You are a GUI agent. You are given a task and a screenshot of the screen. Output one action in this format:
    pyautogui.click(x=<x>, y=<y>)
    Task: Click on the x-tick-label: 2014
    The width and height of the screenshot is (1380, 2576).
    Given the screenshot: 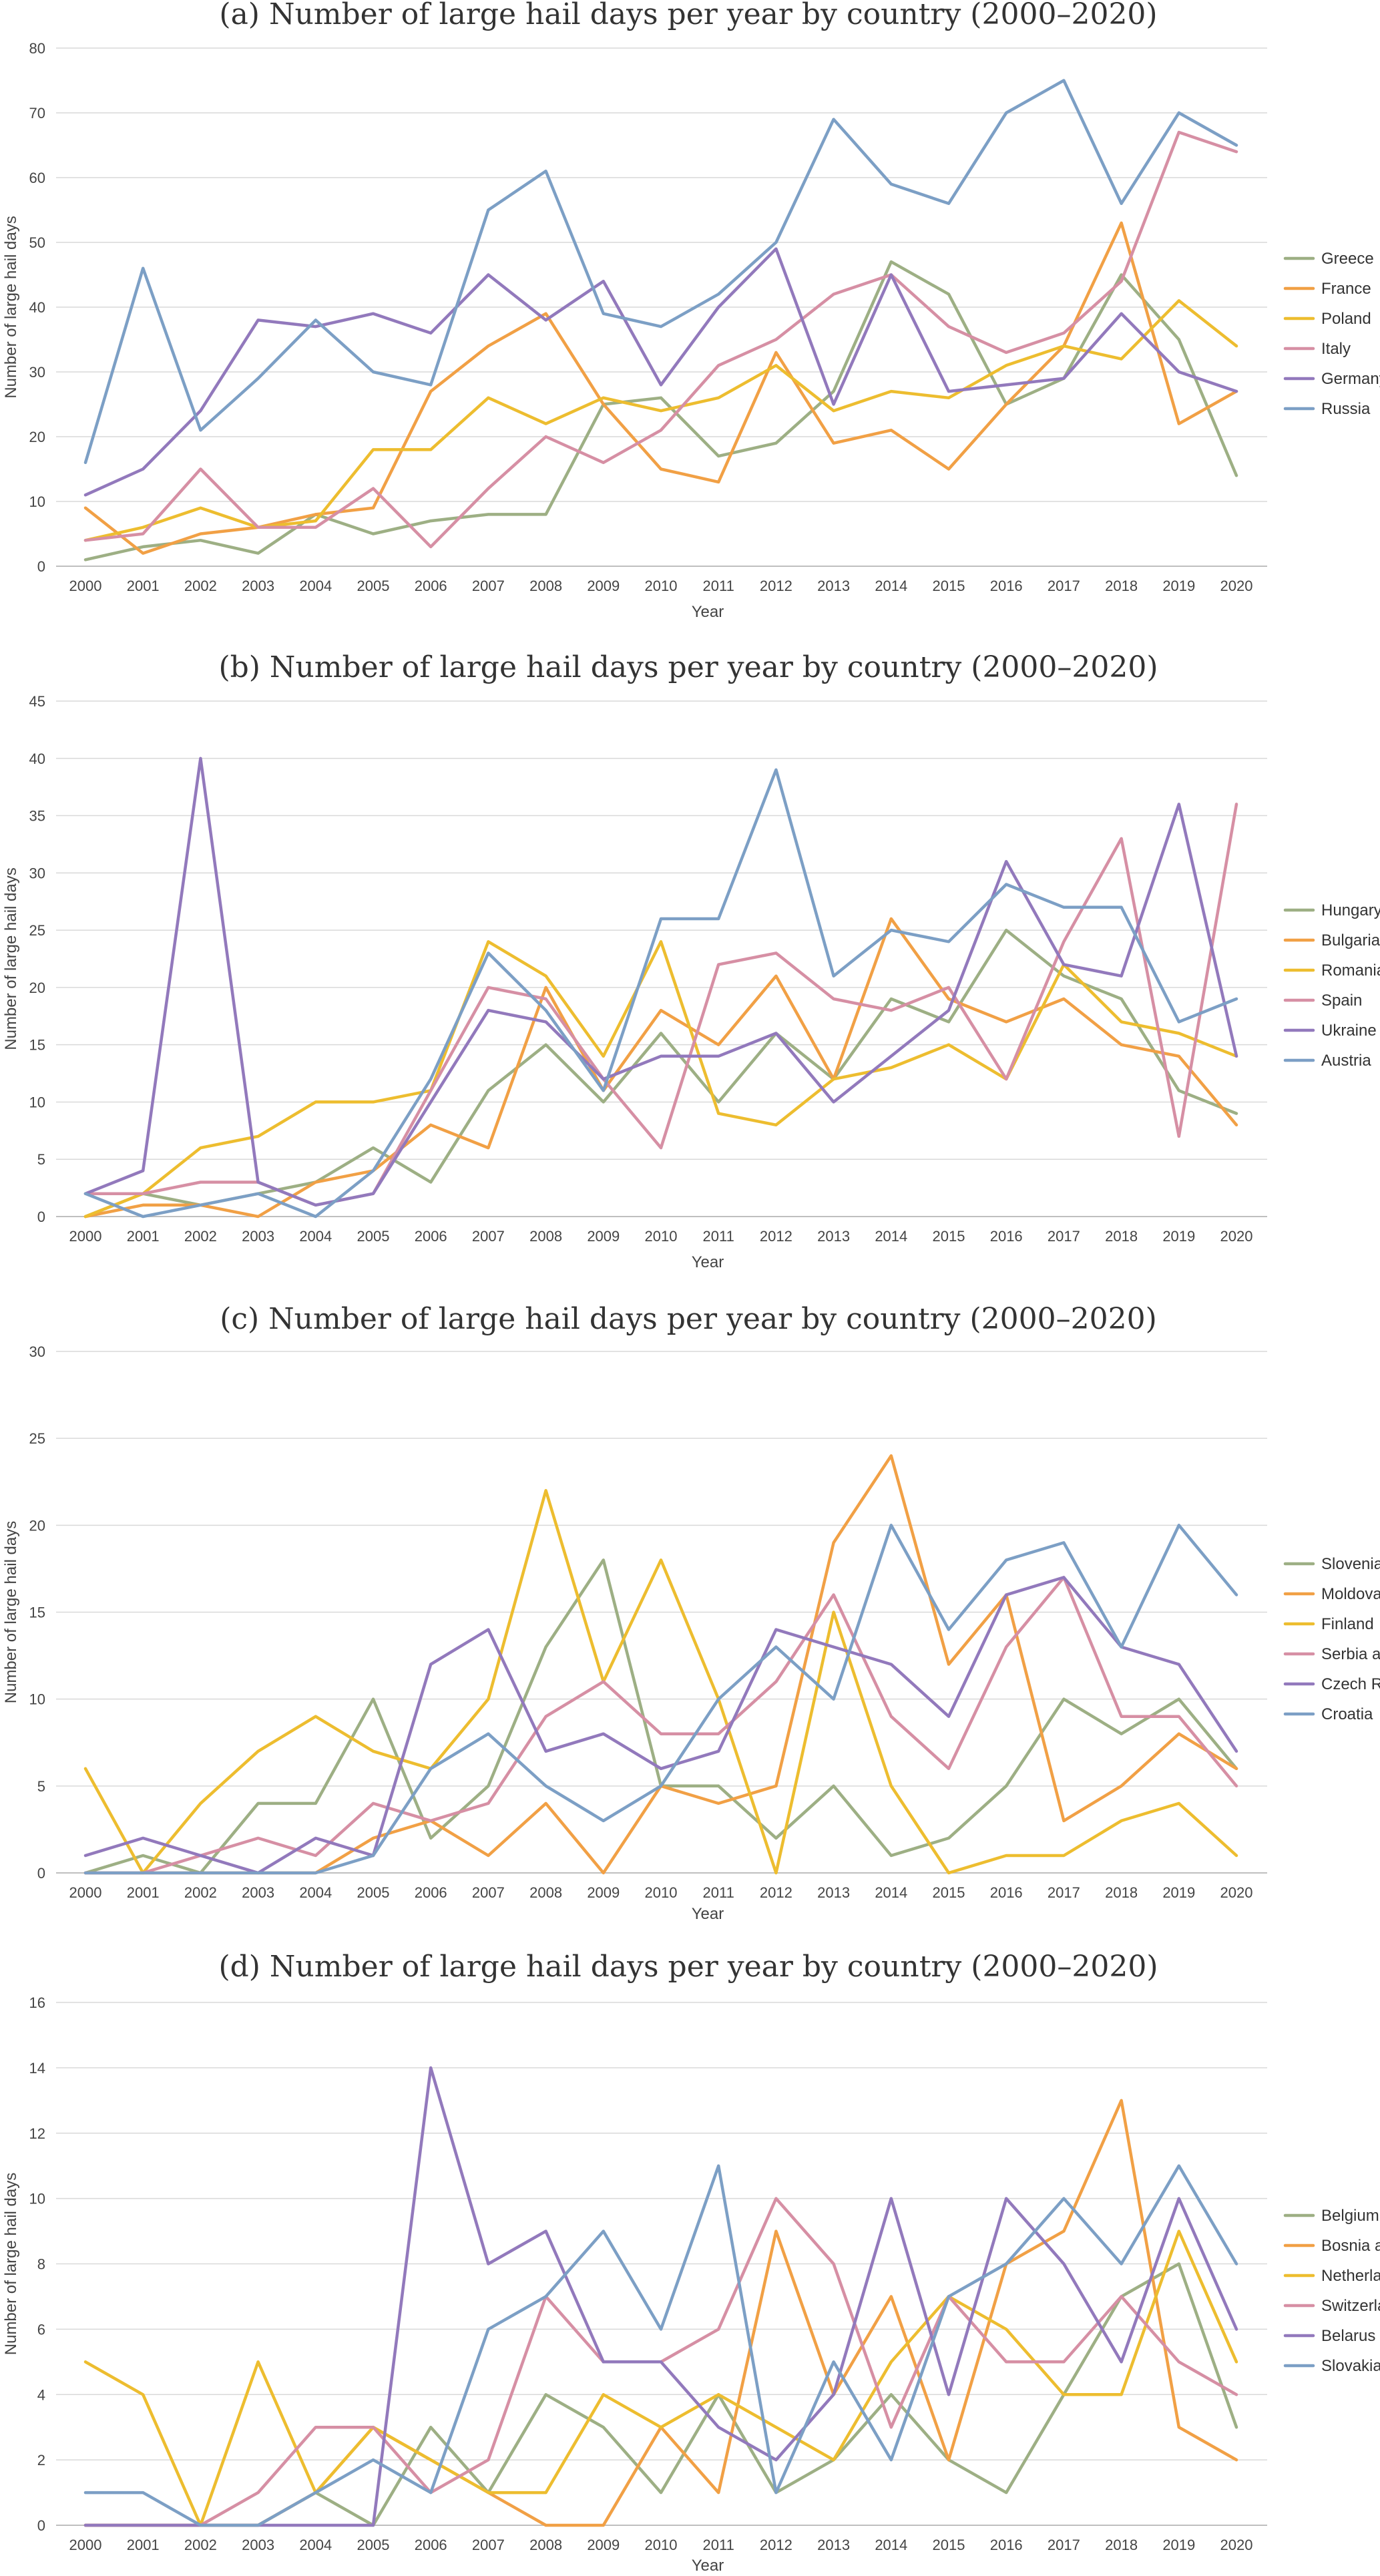 What is the action you would take?
    pyautogui.click(x=891, y=1236)
    